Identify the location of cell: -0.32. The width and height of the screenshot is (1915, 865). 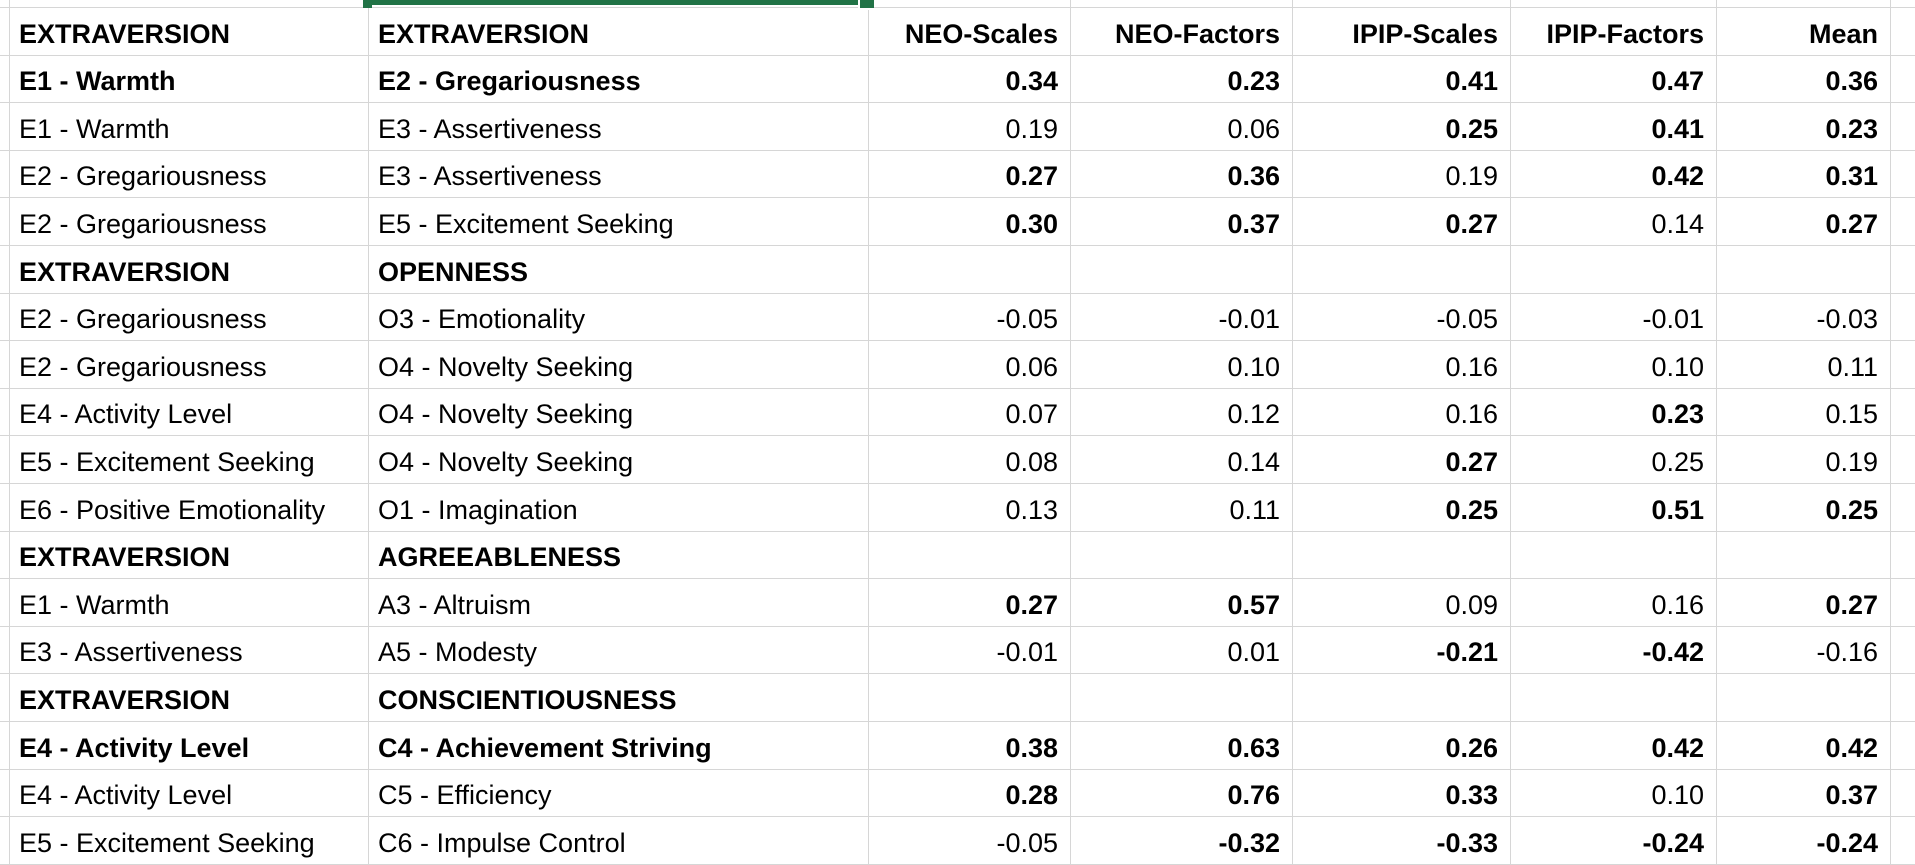
(1182, 841).